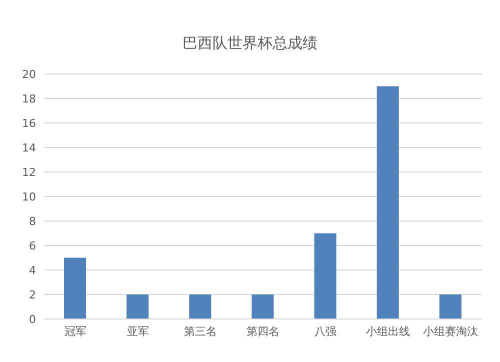  I want to click on x-tick-label: 第三名, so click(200, 331).